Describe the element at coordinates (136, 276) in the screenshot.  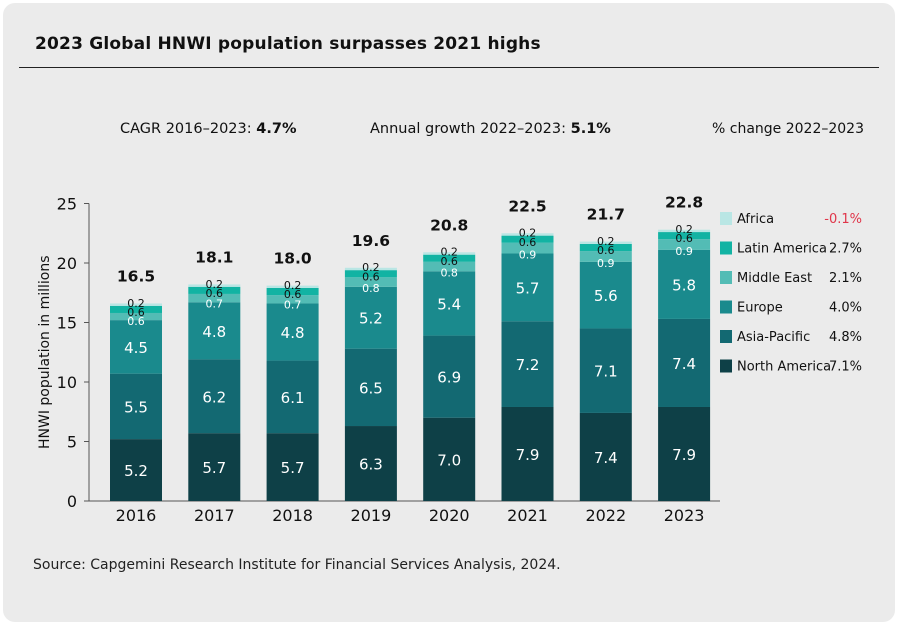
I see `bar-total-label: 16.5` at that location.